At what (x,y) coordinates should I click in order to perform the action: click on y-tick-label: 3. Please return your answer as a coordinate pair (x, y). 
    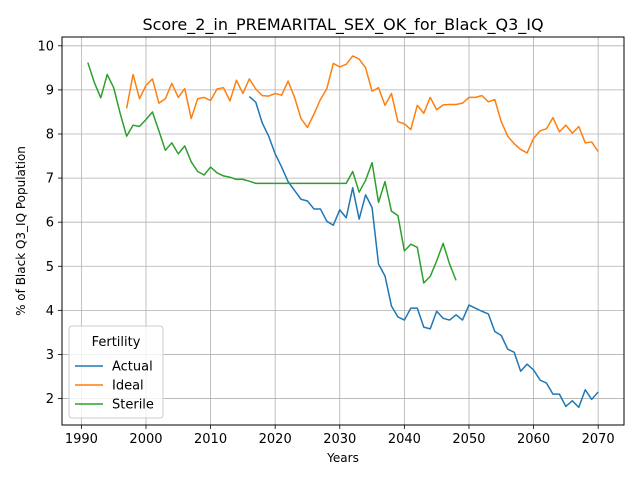
    Looking at the image, I should click on (50, 355).